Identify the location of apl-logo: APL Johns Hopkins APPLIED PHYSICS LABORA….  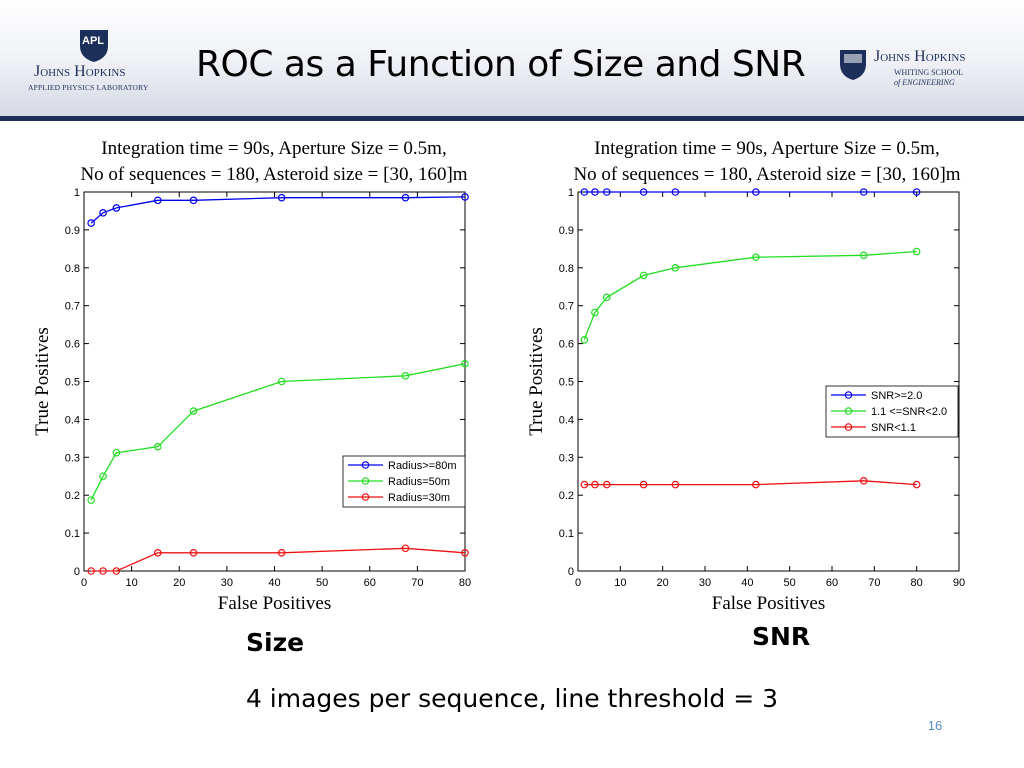
(94, 61).